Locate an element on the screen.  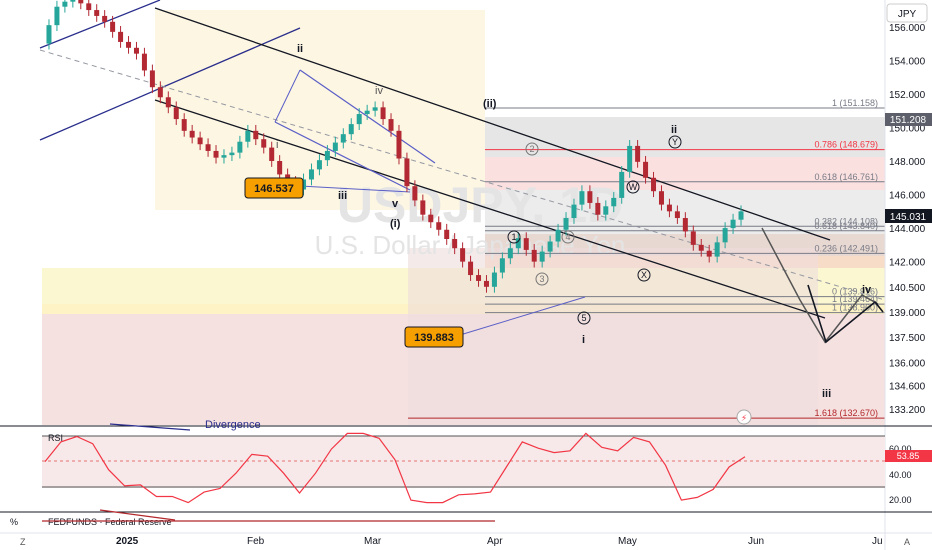
fedfunds-label: FEDFUNDS · Federal Reserve is located at coordinates (110, 522).